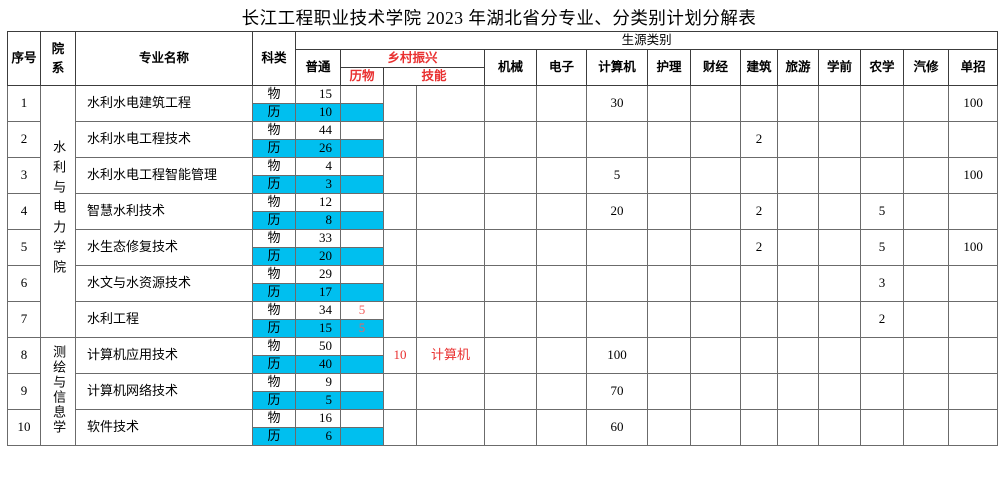 This screenshot has height=487, width=998. I want to click on row-number: 6, so click(24, 283).